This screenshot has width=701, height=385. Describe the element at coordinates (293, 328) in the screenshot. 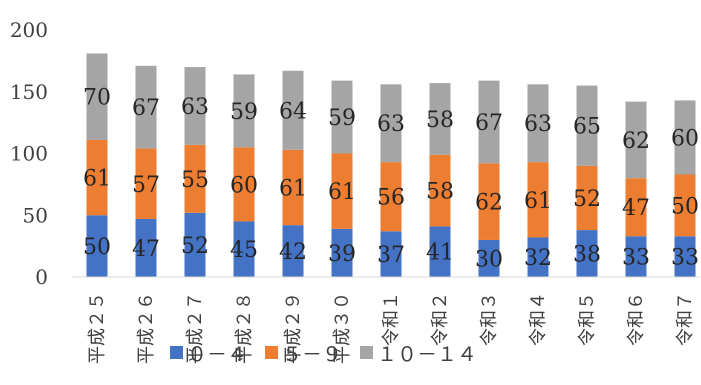

I see `category-label: 平成２９` at that location.